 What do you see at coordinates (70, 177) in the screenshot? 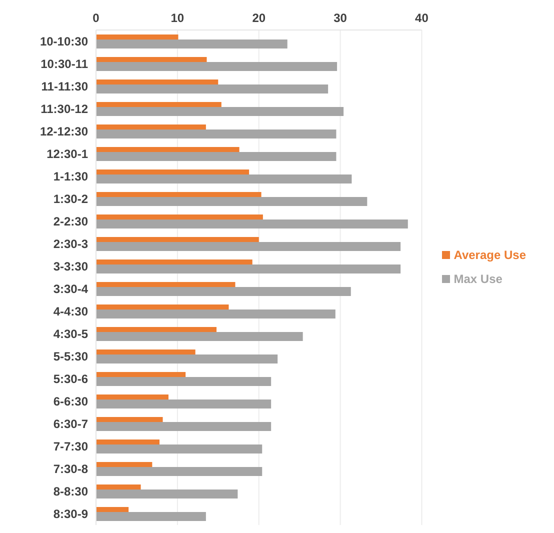
I see `y-tick-label: 1-1:30` at bounding box center [70, 177].